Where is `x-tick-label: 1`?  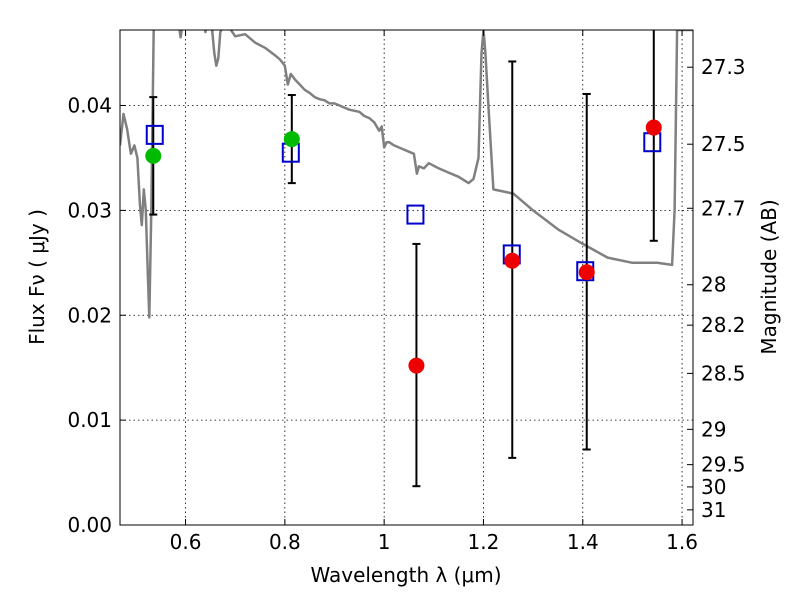 x-tick-label: 1 is located at coordinates (384, 542).